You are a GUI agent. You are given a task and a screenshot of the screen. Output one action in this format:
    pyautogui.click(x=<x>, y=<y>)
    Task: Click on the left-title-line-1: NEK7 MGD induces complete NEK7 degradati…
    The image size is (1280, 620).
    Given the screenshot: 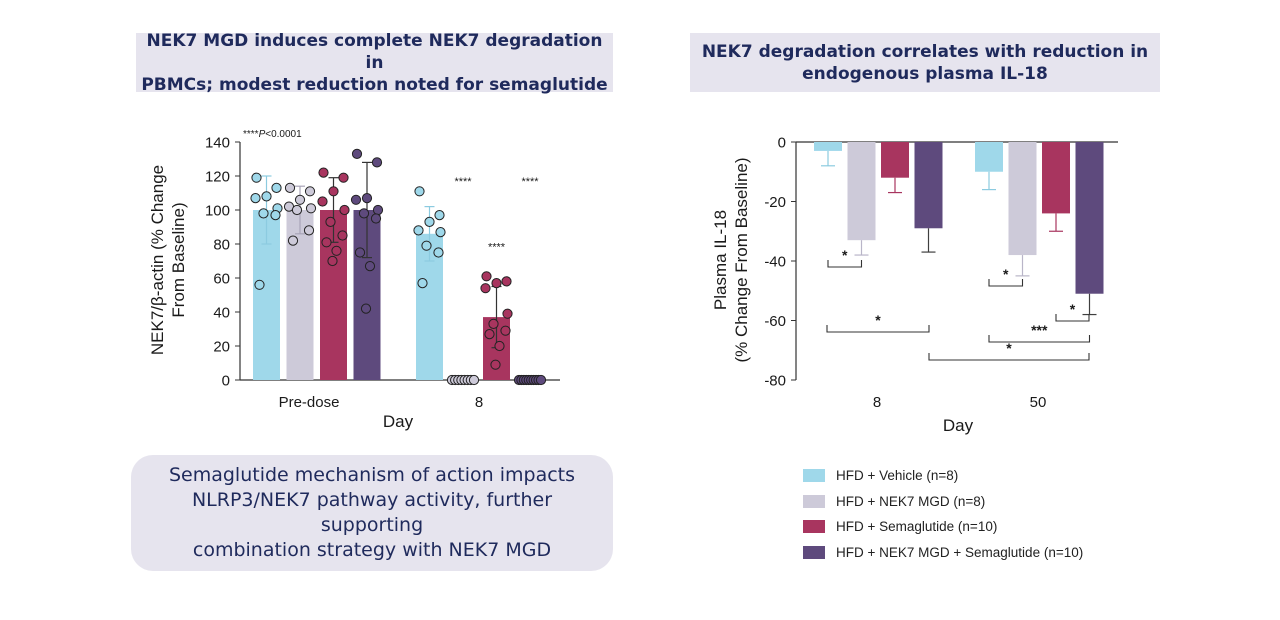 What is the action you would take?
    pyautogui.click(x=374, y=51)
    